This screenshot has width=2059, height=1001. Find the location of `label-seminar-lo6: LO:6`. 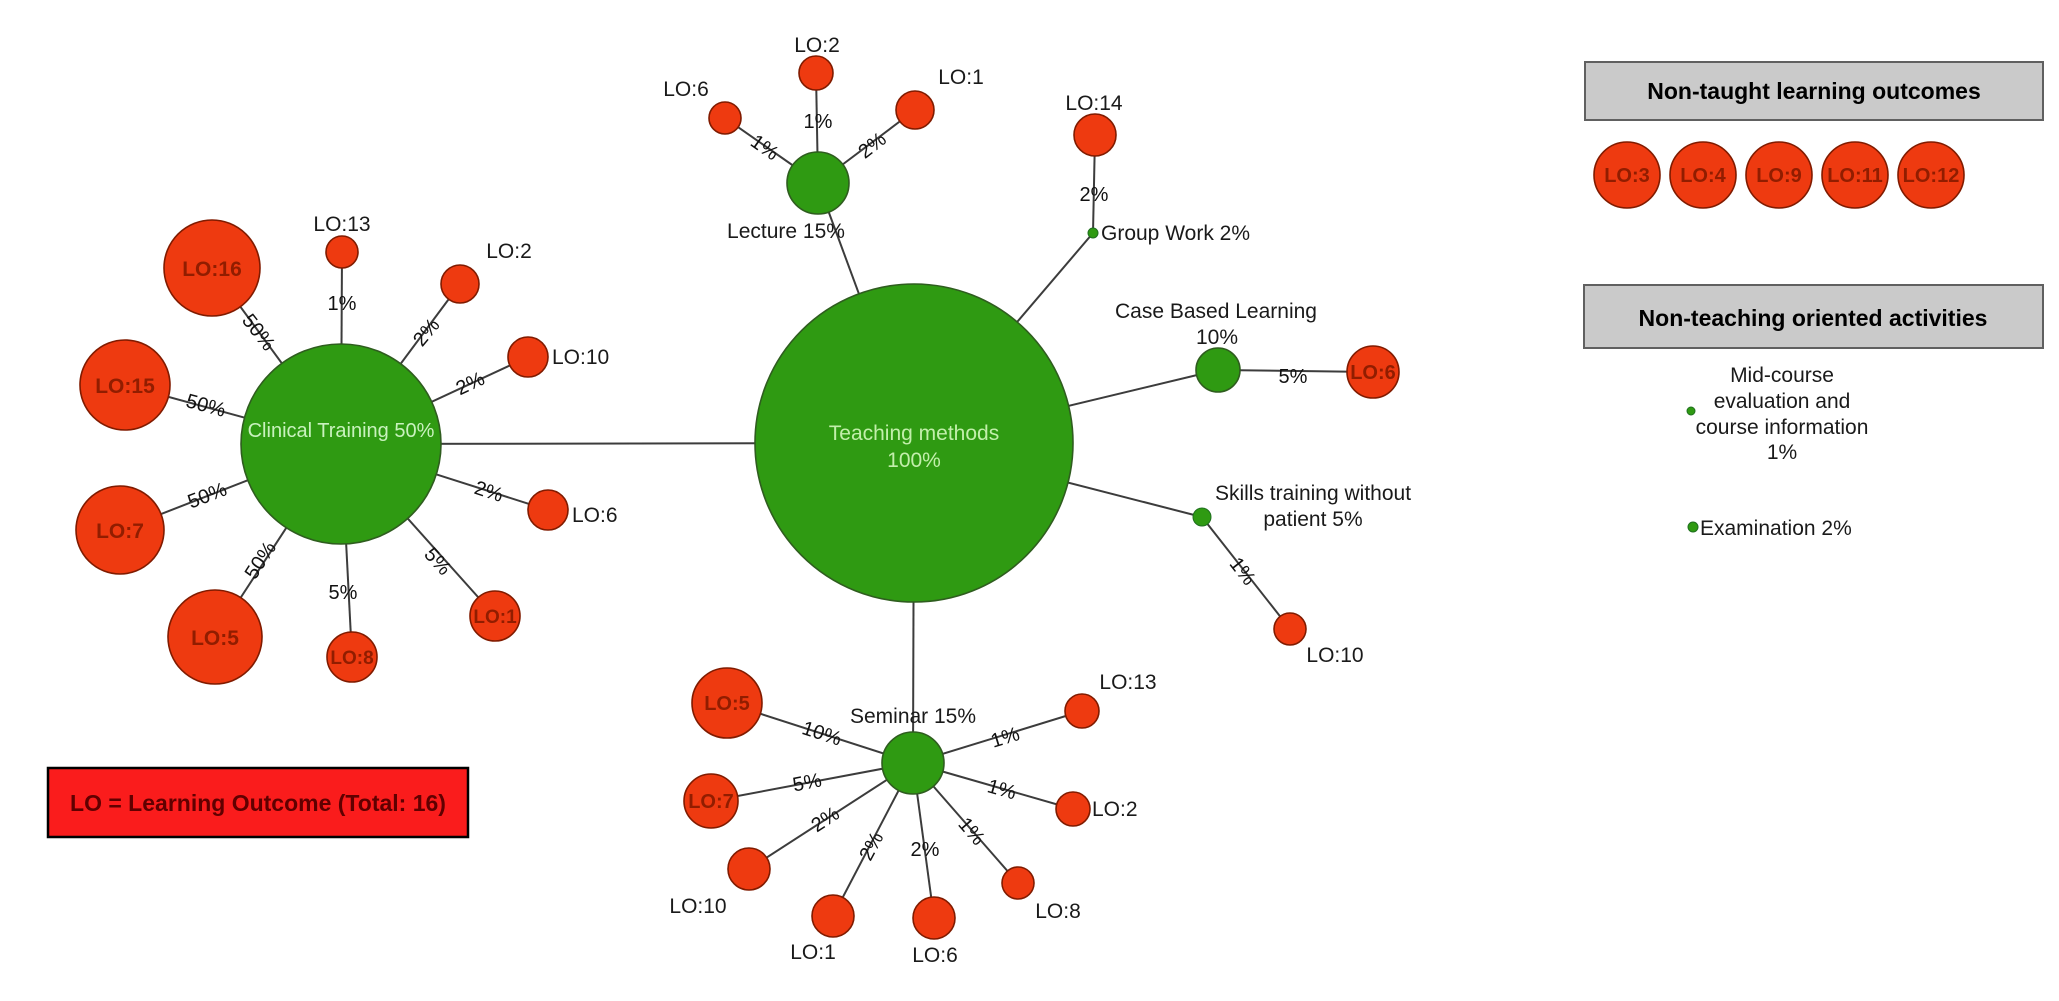

label-seminar-lo6: LO:6 is located at coordinates (935, 955).